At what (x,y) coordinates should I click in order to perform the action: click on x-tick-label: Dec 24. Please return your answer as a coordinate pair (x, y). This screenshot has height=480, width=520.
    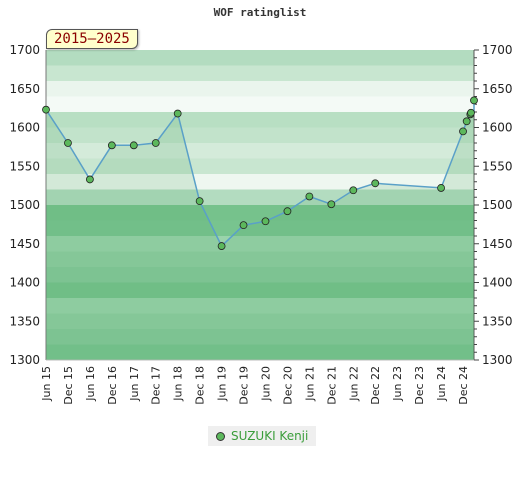
    Looking at the image, I should click on (463, 385).